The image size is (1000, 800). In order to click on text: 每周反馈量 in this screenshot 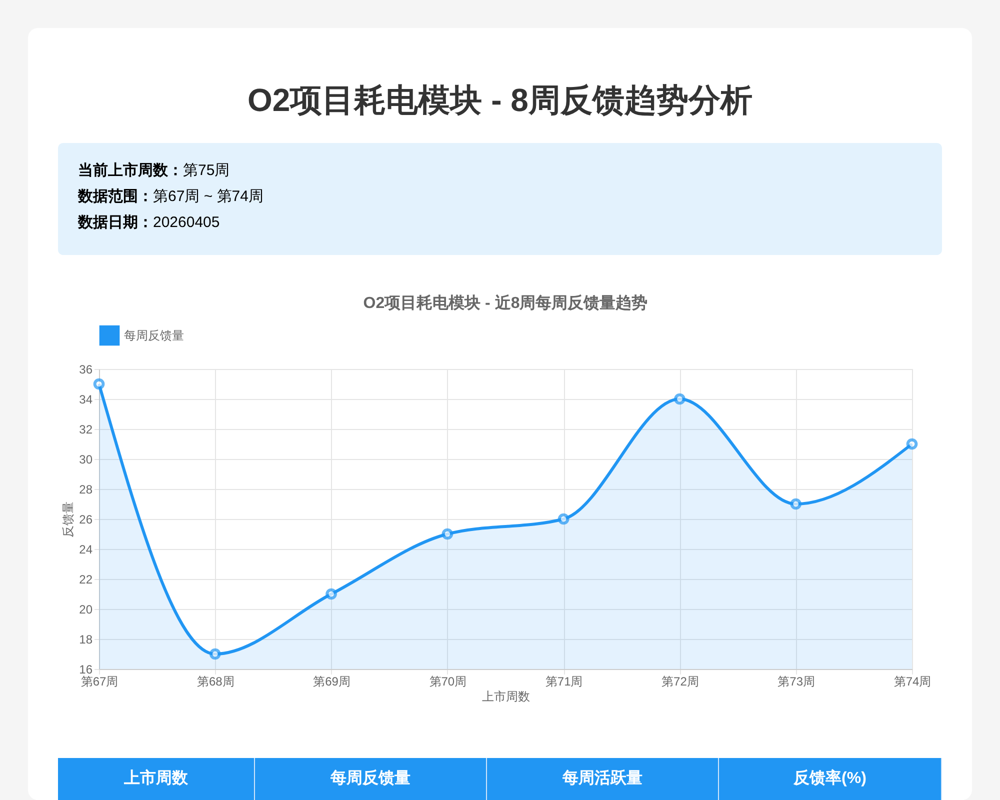, I will do `click(371, 779)`.